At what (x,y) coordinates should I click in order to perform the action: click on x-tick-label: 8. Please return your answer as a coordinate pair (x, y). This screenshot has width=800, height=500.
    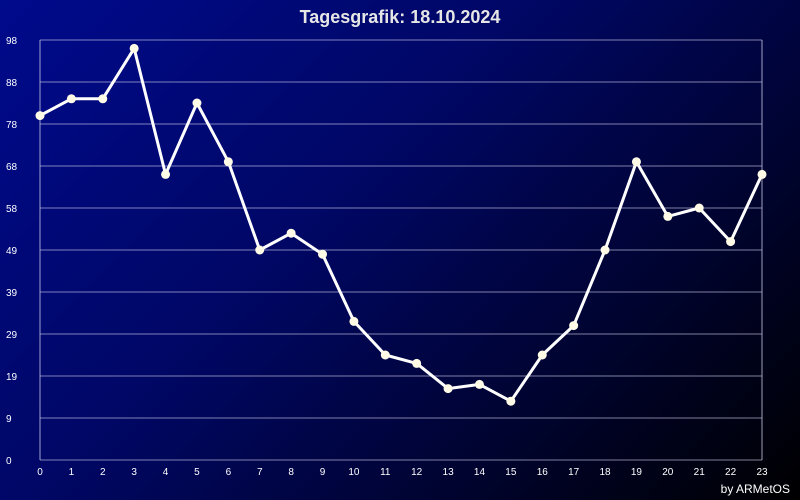
    Looking at the image, I should click on (291, 472).